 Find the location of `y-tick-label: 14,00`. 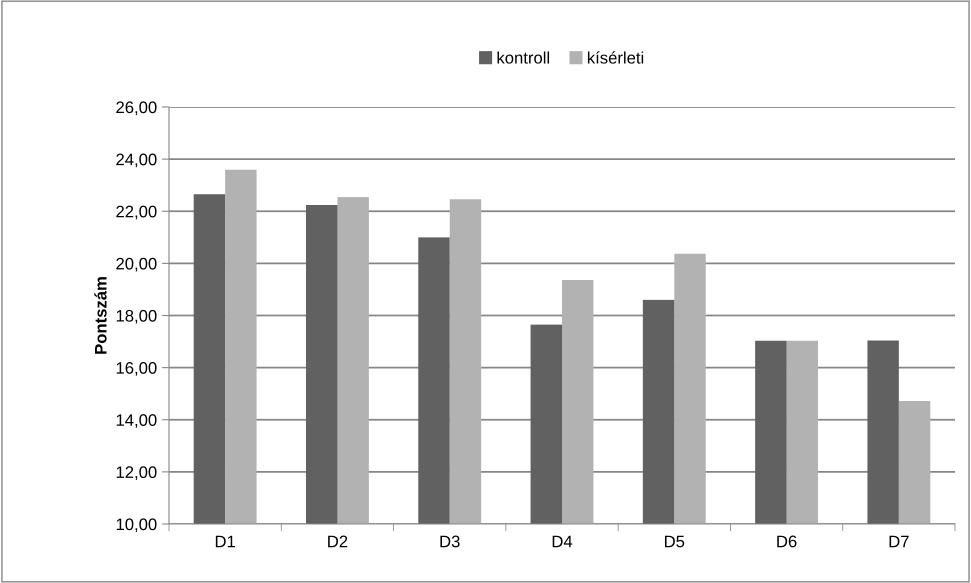

y-tick-label: 14,00 is located at coordinates (136, 421).